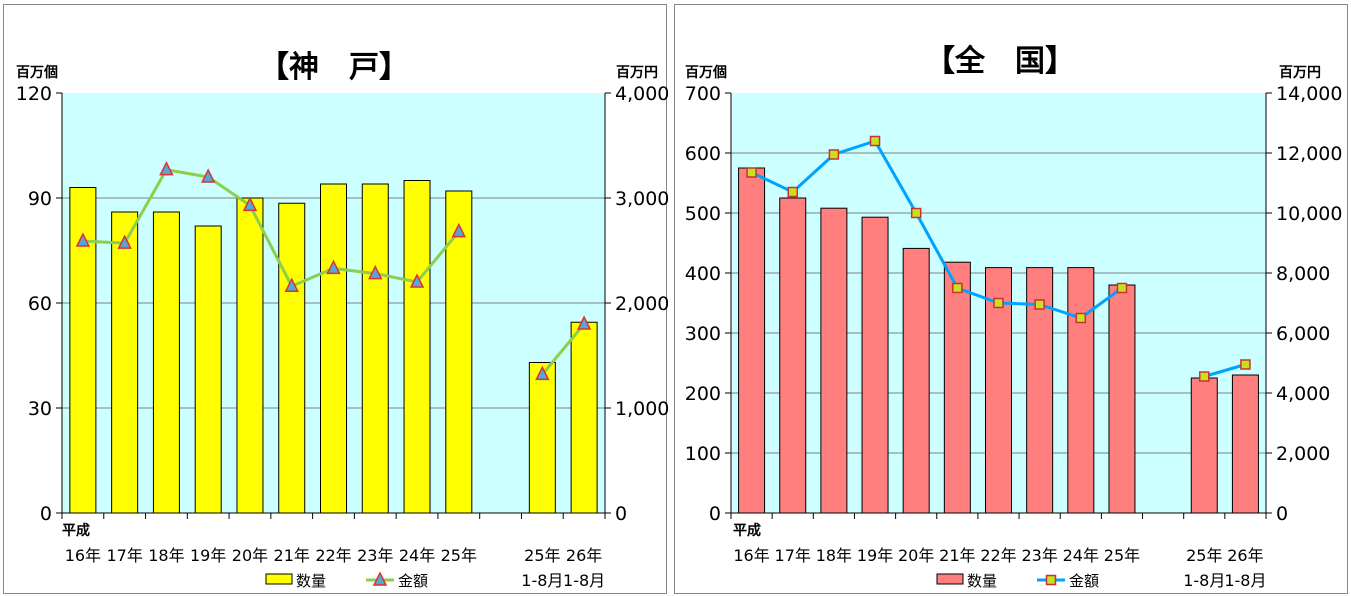  What do you see at coordinates (703, 334) in the screenshot?
I see `left-tick-label: 300` at bounding box center [703, 334].